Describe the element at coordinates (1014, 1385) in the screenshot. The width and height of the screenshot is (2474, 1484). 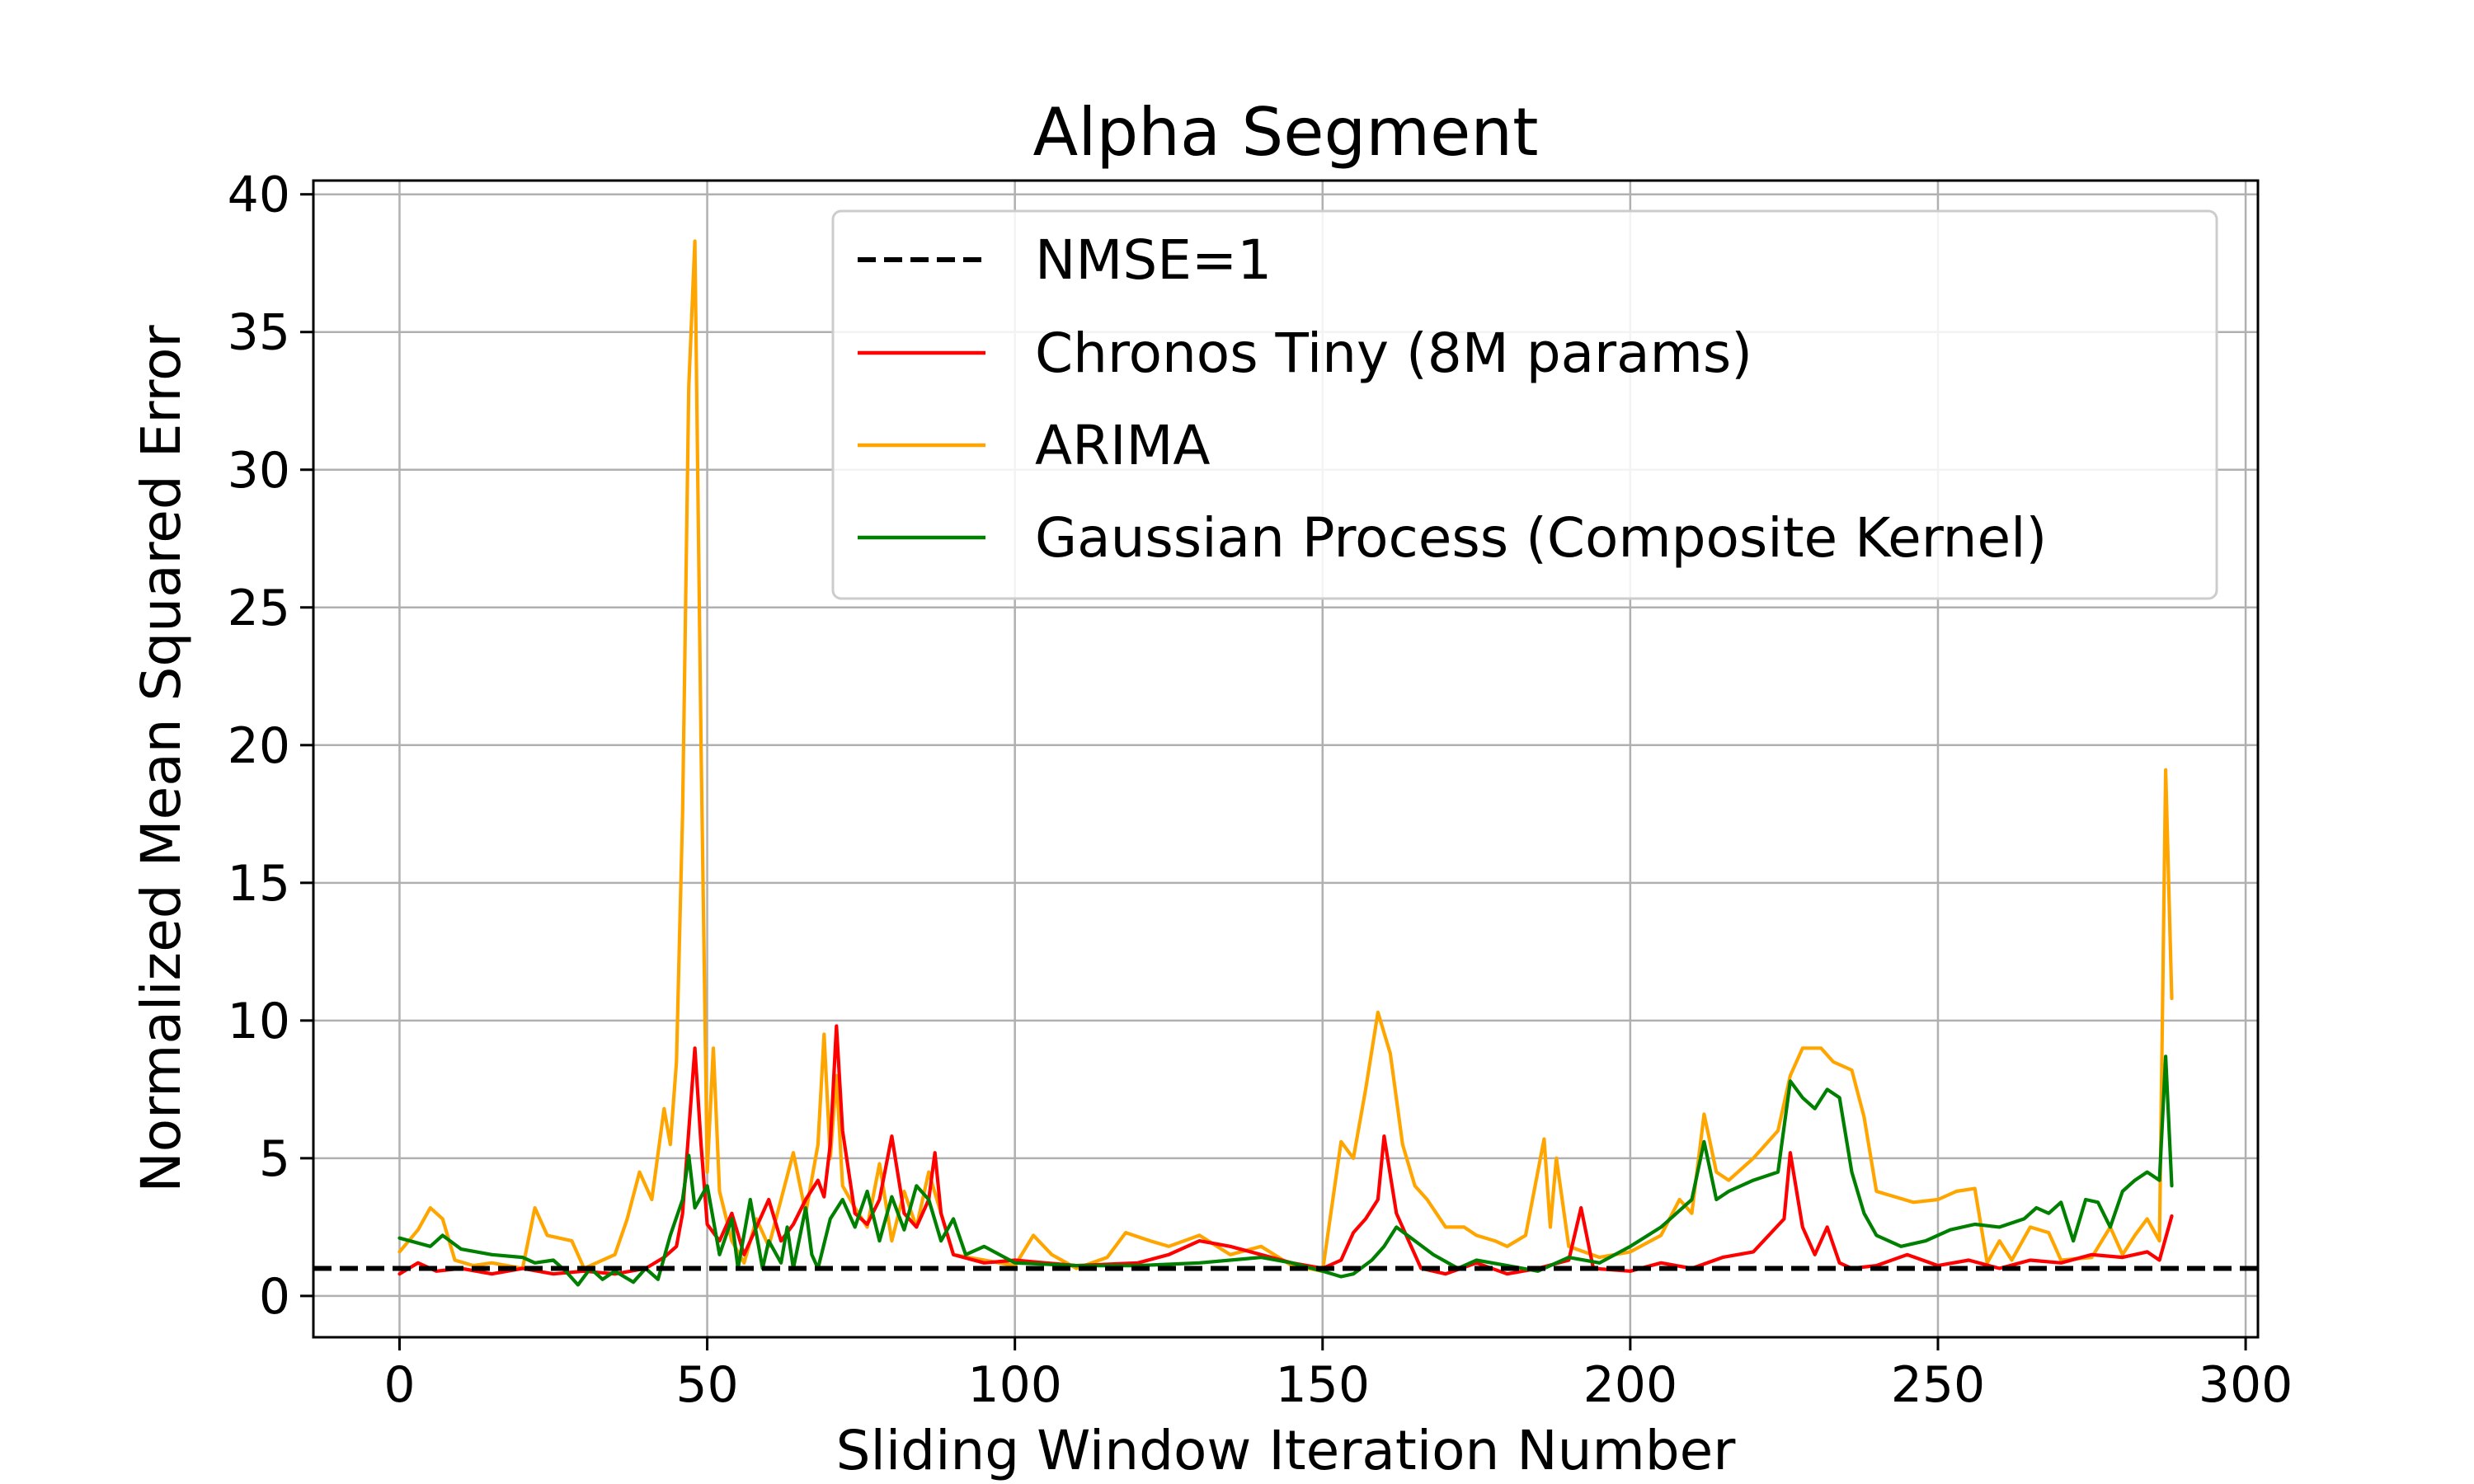
I see `x-tick-label: 100` at that location.